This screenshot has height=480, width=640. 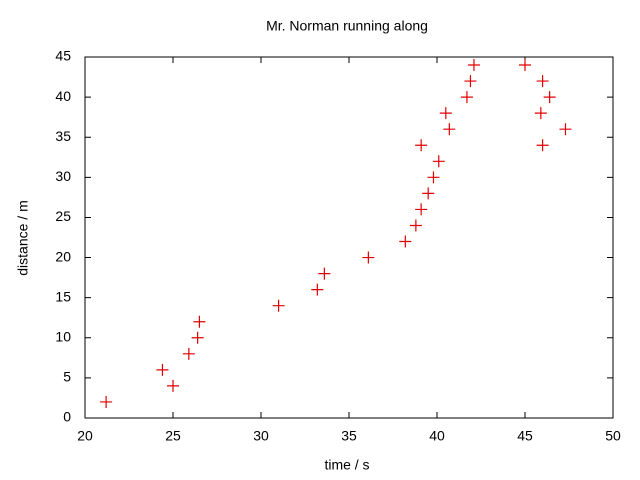 I want to click on x-tick-label: 45, so click(x=525, y=436).